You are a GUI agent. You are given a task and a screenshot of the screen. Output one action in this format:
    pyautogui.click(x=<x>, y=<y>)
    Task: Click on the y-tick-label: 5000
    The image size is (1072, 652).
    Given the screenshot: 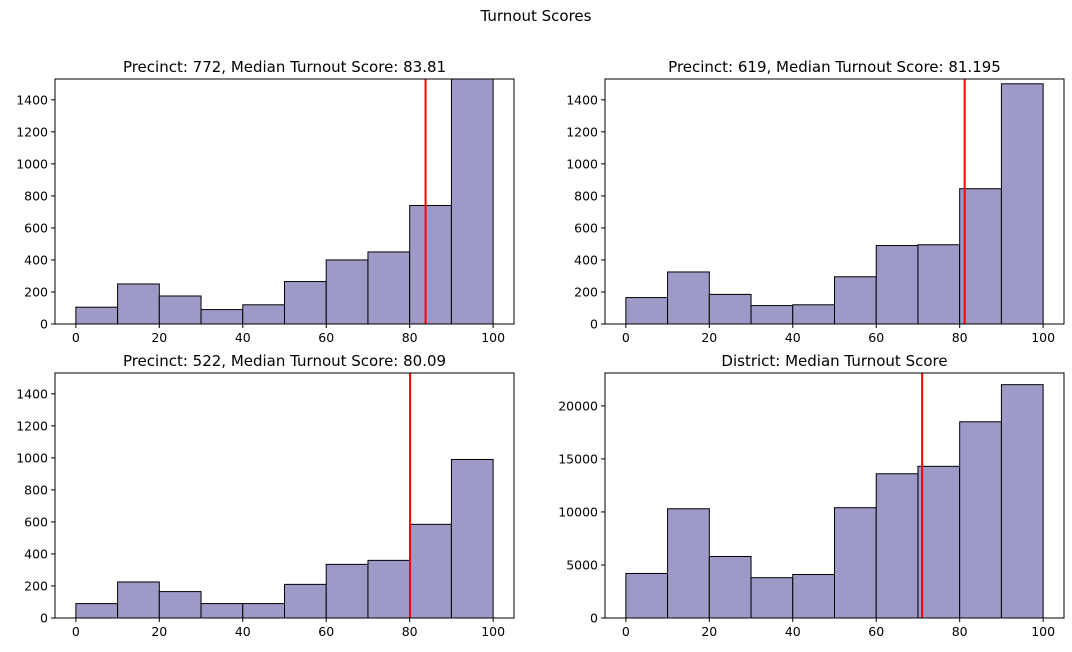 What is the action you would take?
    pyautogui.click(x=582, y=564)
    